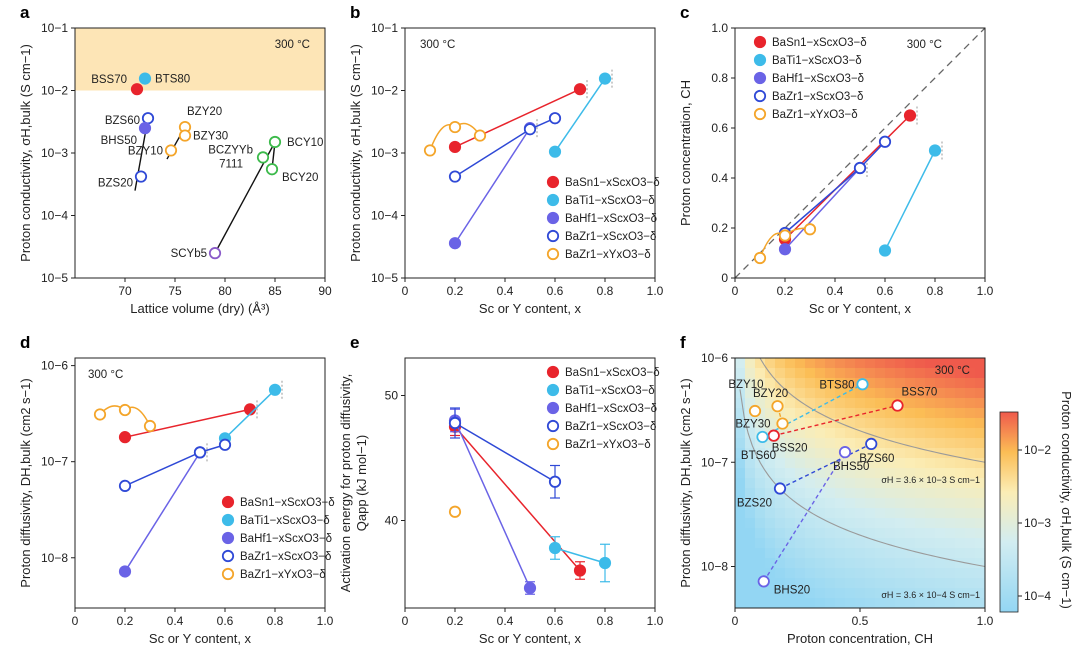 Image resolution: width=1080 pixels, height=654 pixels. What do you see at coordinates (719, 78) in the screenshot?
I see `y-tick-label: 0.8` at bounding box center [719, 78].